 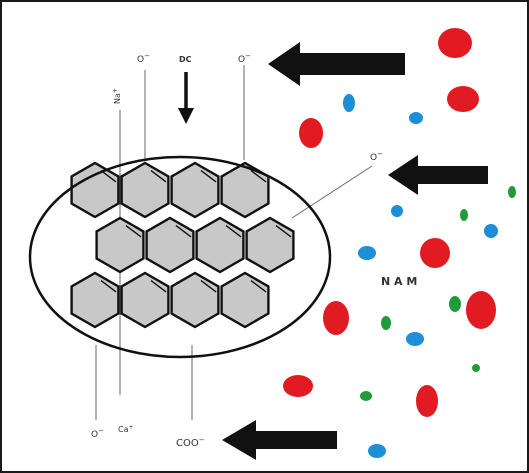 I want to click on arrow-bottom, so click(x=279, y=440).